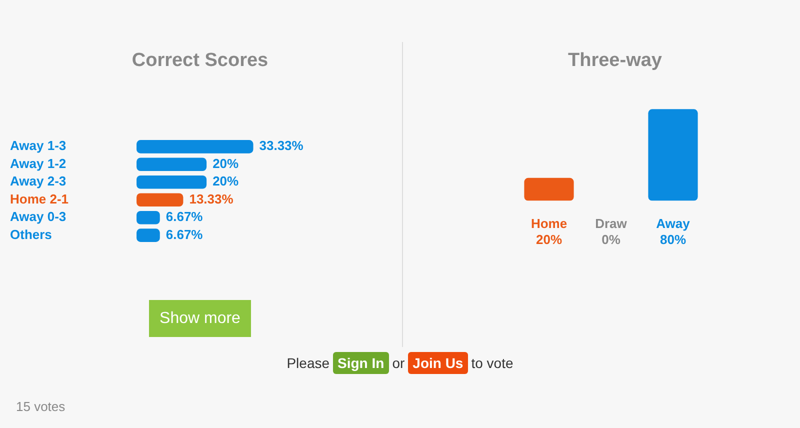  I want to click on text: or, so click(398, 363).